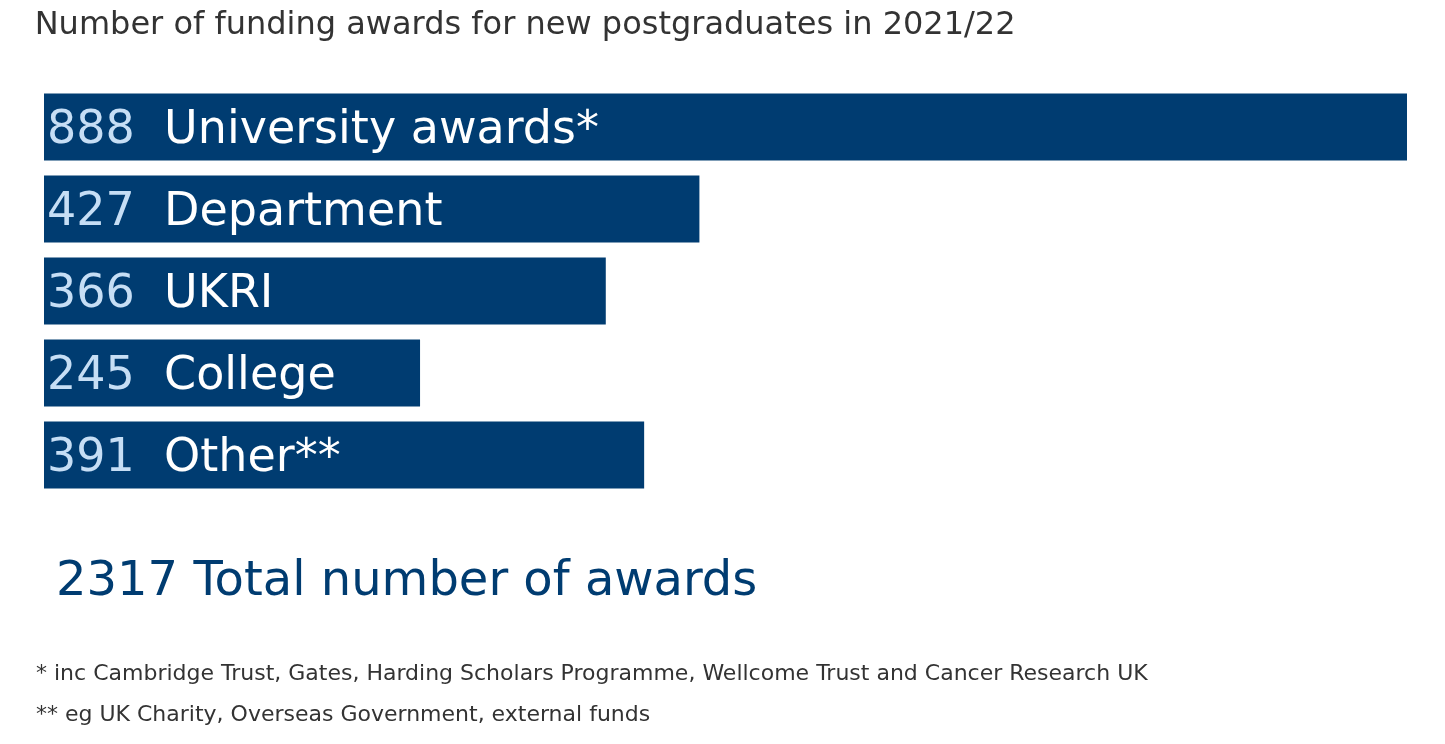 The image size is (1445, 744). I want to click on data-label: 366, so click(91, 291).